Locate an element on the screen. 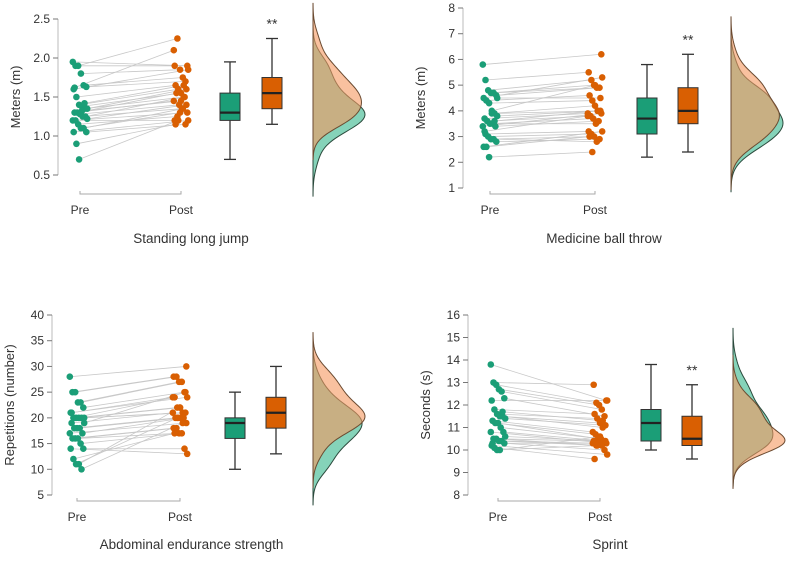 Image resolution: width=789 pixels, height=580 pixels. y-tick-label: 4 is located at coordinates (451, 111).